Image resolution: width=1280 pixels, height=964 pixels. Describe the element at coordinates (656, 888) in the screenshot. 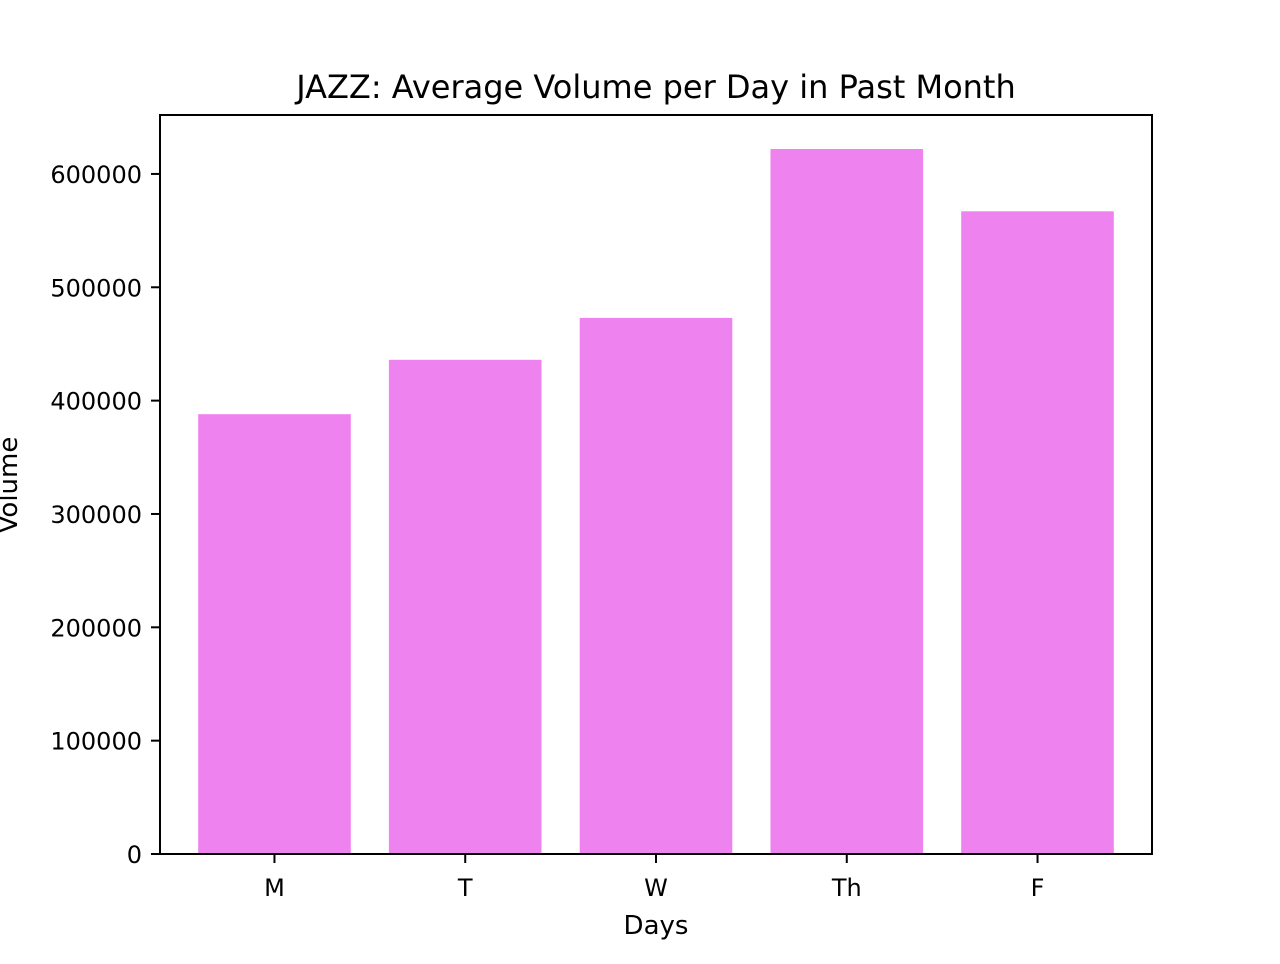

I see `x-tick-label: W` at that location.